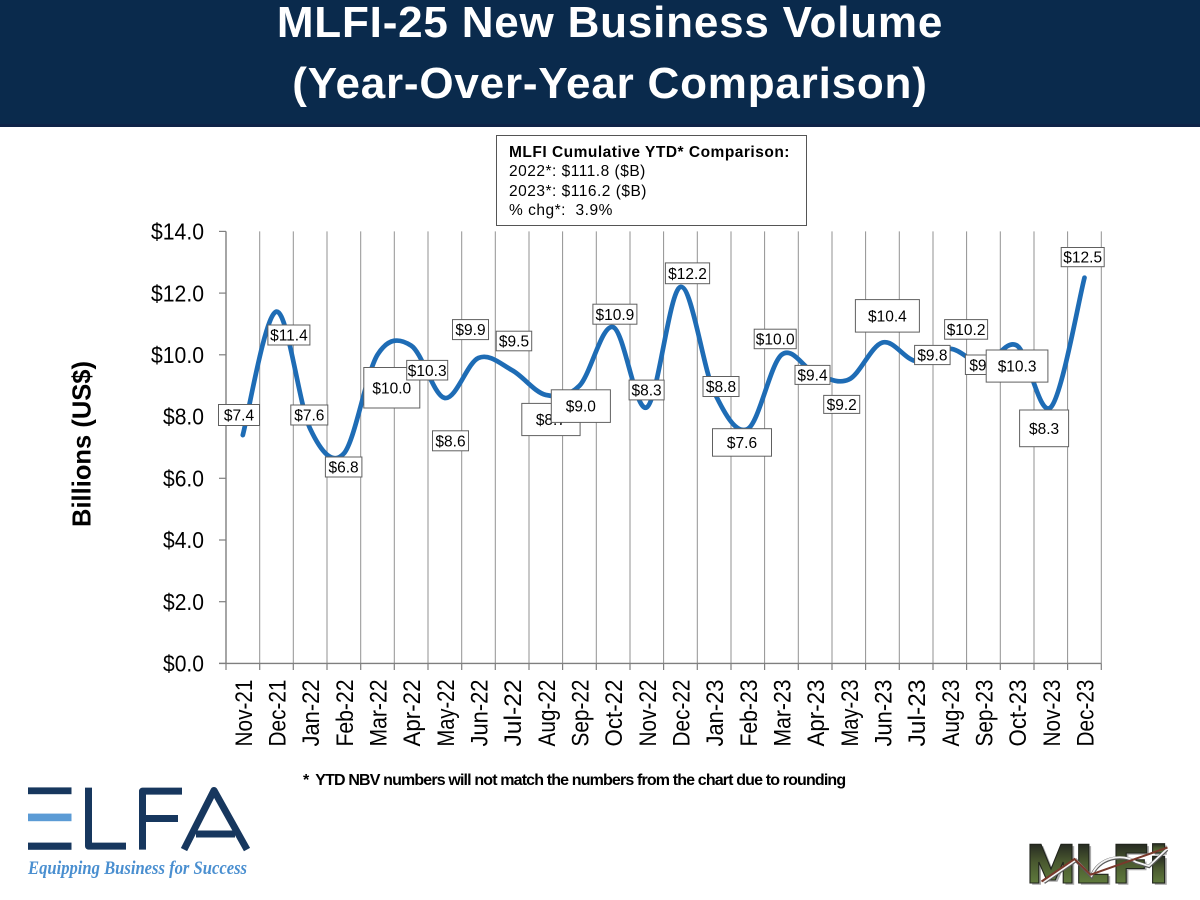  What do you see at coordinates (887, 317) in the screenshot?
I see `svg-text: $10.4` at bounding box center [887, 317].